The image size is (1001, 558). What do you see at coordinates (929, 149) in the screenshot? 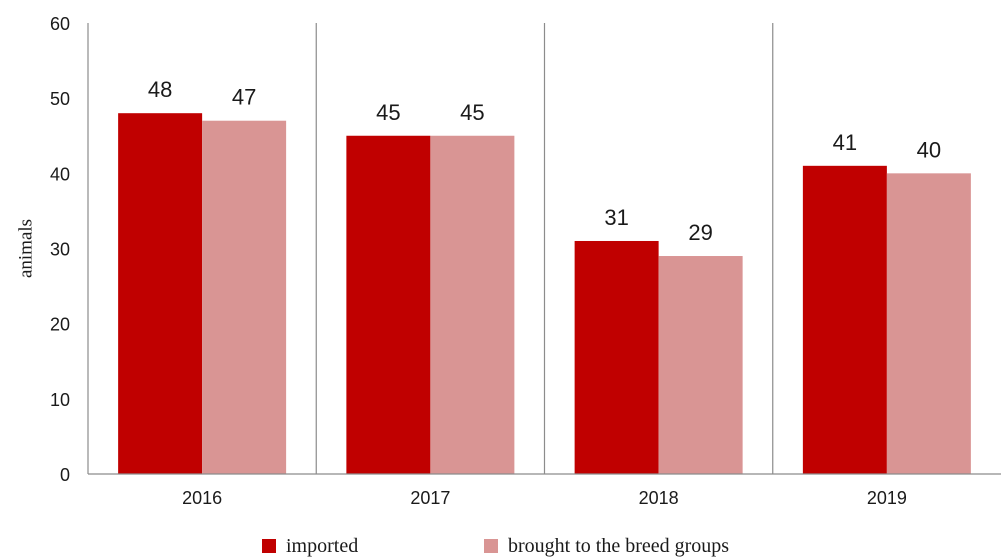
I see `data-label: 40` at bounding box center [929, 149].